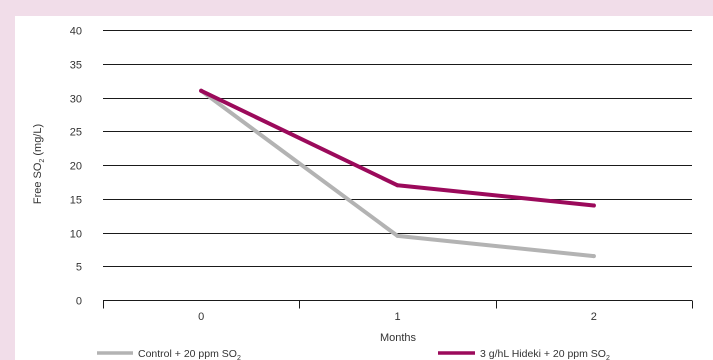  Describe the element at coordinates (76, 201) in the screenshot. I see `y-tick-label-15: 15` at that location.